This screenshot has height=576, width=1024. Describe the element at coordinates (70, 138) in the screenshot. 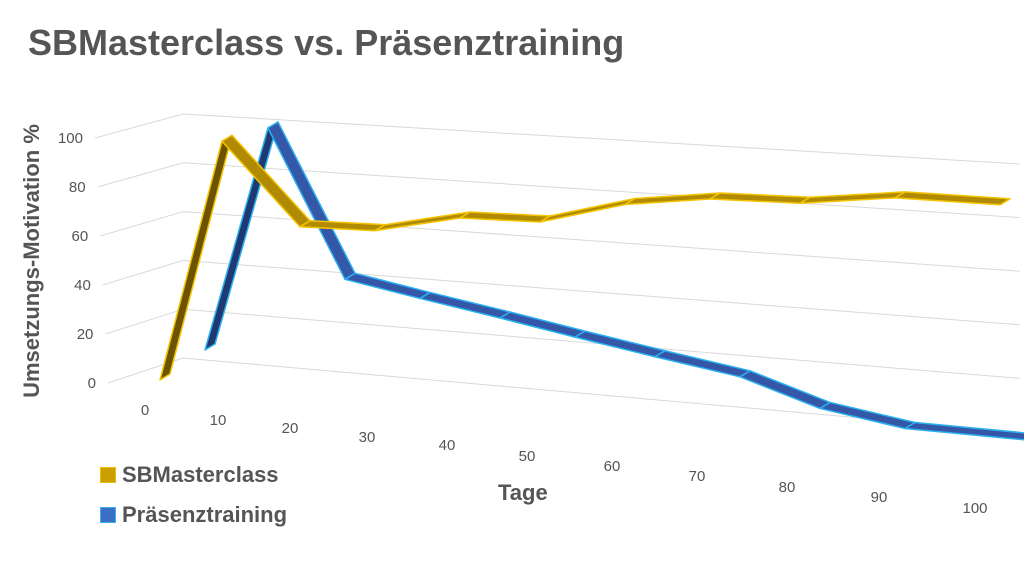

I see `y-tick-label: 100` at that location.